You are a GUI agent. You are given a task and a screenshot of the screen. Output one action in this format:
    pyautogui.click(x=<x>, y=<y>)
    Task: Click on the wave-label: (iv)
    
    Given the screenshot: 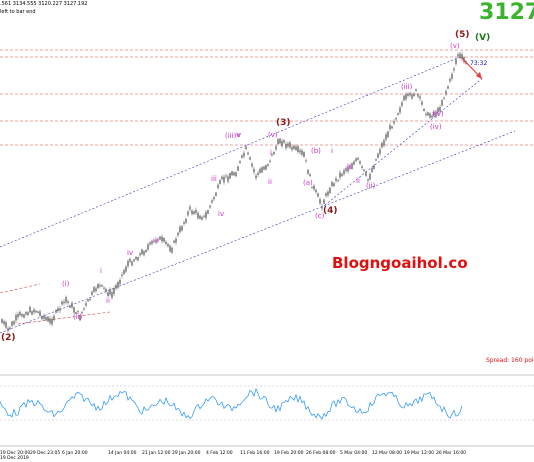 What is the action you would take?
    pyautogui.click(x=436, y=127)
    